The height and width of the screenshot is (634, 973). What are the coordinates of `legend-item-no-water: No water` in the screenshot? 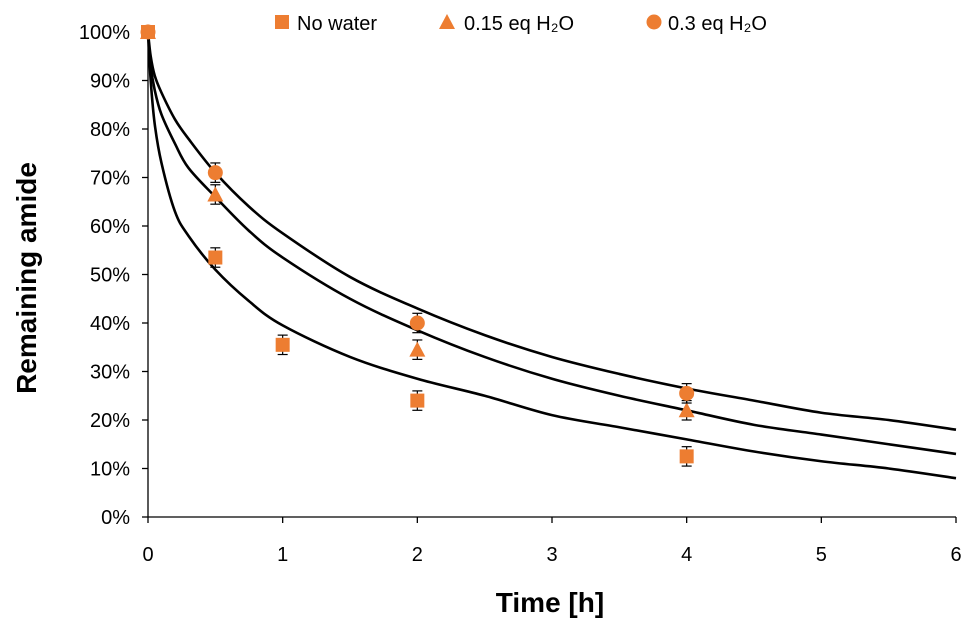 It's located at (326, 24).